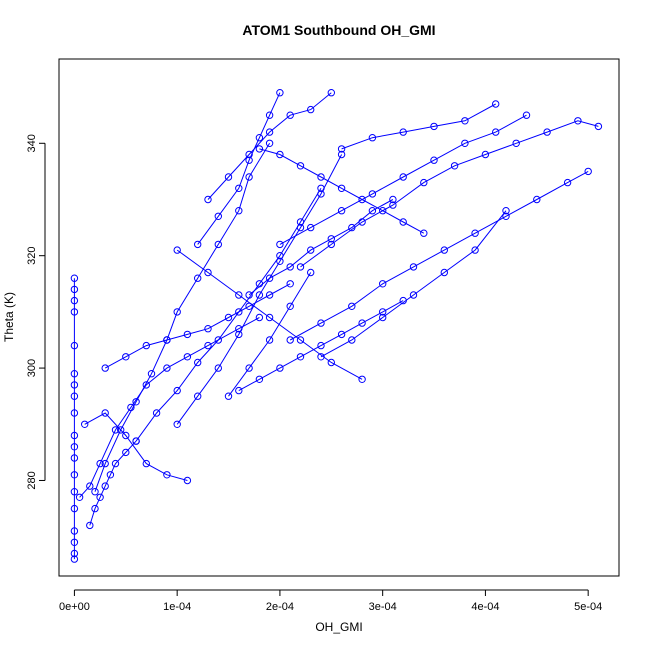 This screenshot has width=650, height=650. I want to click on y-axis-label: Theta (K), so click(9, 317).